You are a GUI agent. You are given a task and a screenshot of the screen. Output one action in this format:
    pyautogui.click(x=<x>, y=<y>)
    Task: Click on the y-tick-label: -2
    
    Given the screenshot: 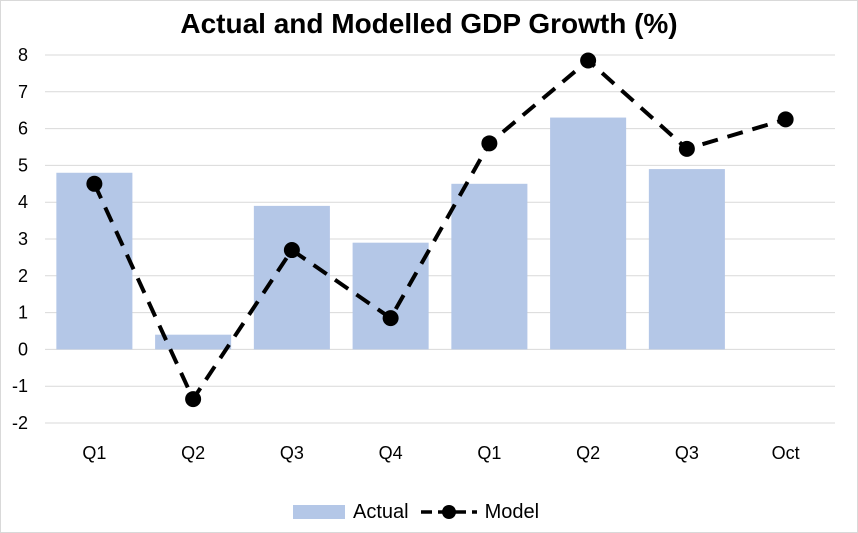 What is the action you would take?
    pyautogui.click(x=20, y=423)
    